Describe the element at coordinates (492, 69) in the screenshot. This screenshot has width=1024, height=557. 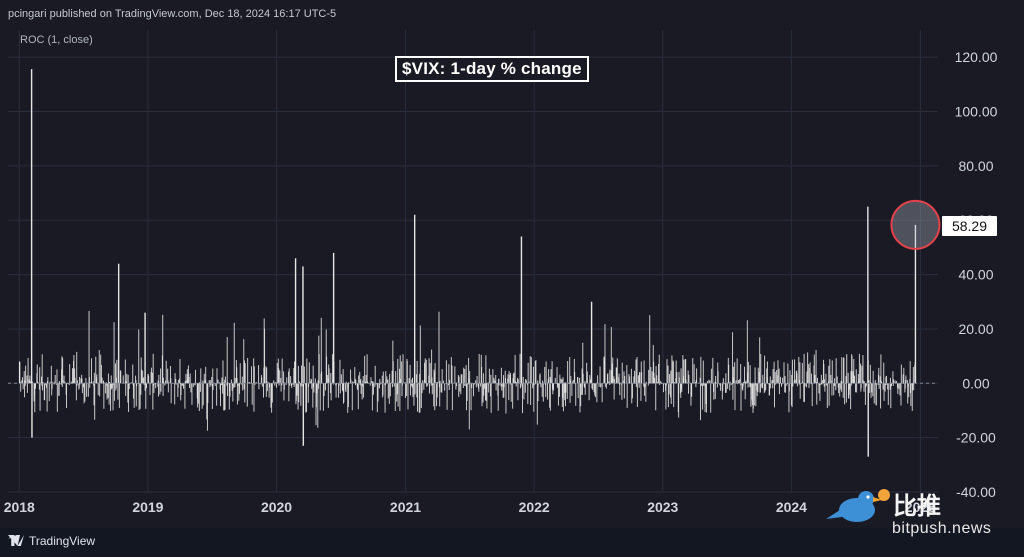
I see `chart-title: $VIX: 1-day % change` at that location.